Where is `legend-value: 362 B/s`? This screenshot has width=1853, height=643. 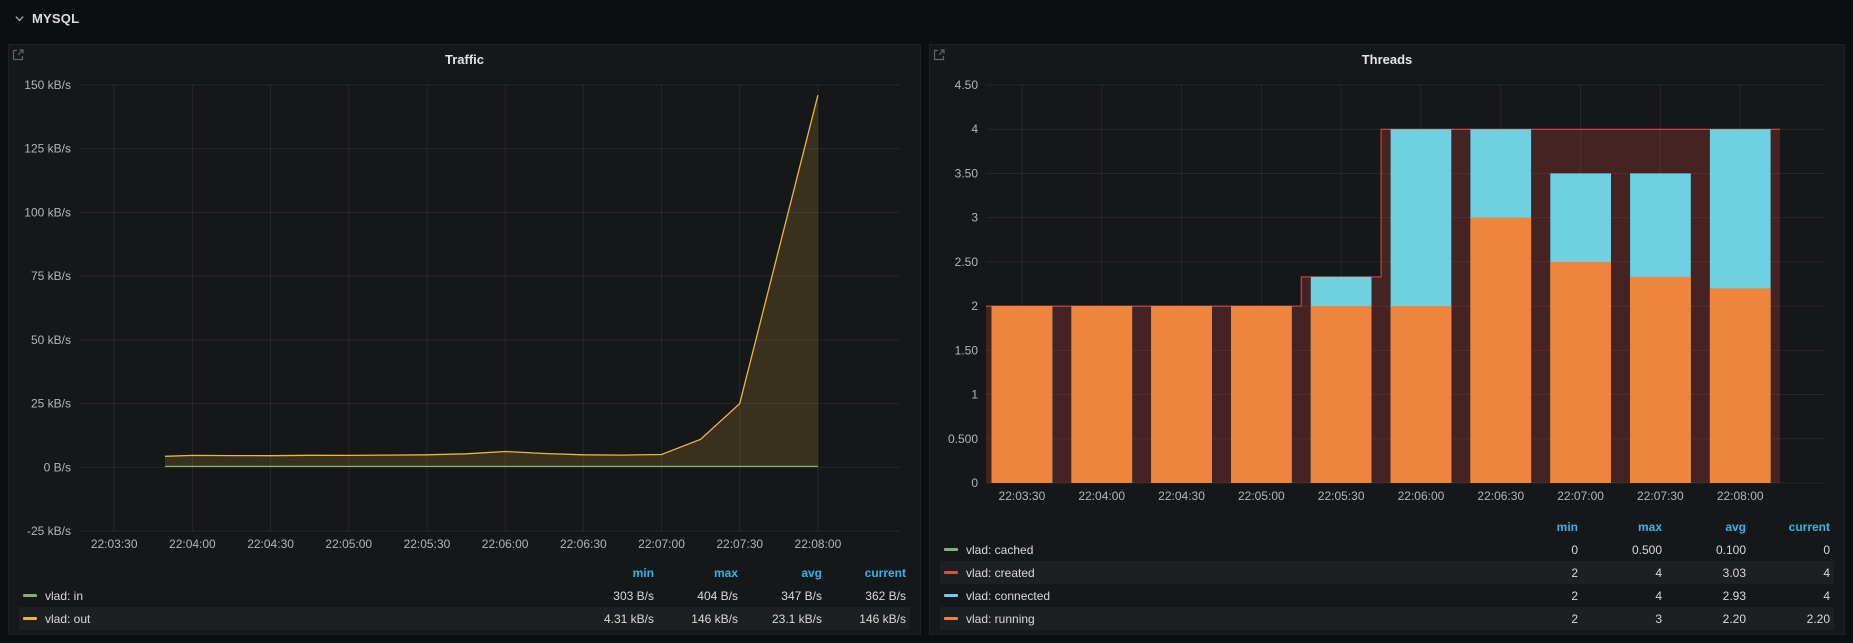
legend-value: 362 B/s is located at coordinates (885, 595).